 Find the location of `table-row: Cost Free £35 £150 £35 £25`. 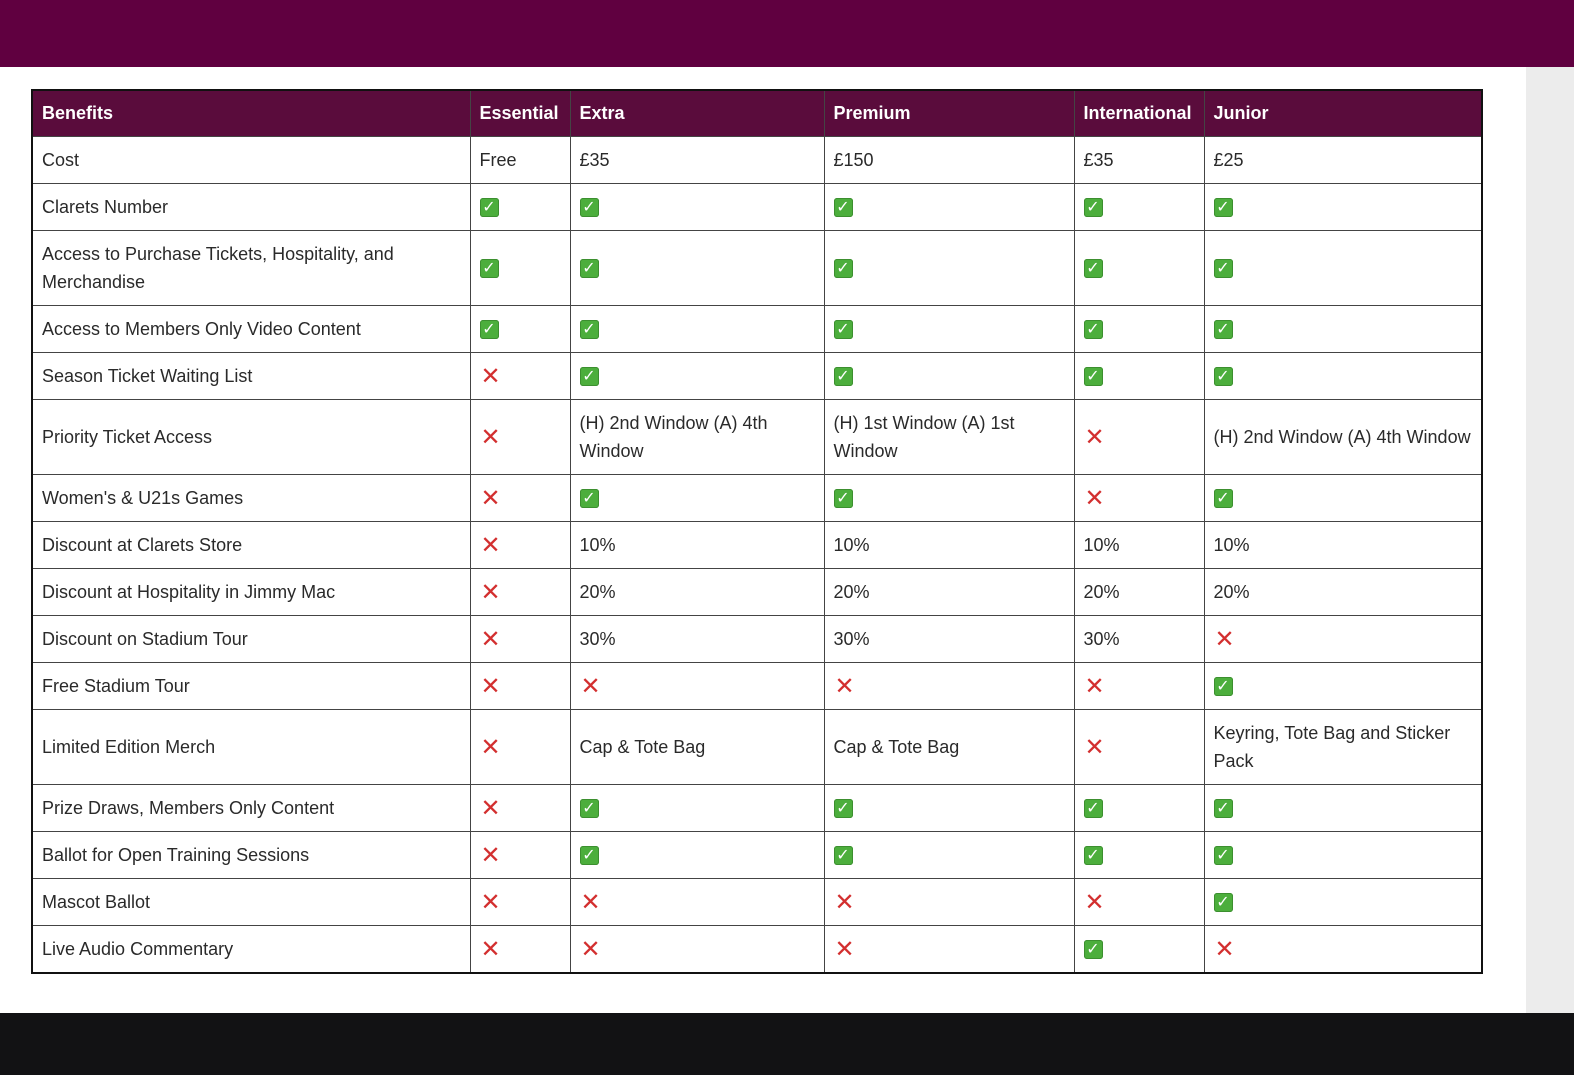

table-row: Cost Free £35 £150 £35 £25 is located at coordinates (757, 159).